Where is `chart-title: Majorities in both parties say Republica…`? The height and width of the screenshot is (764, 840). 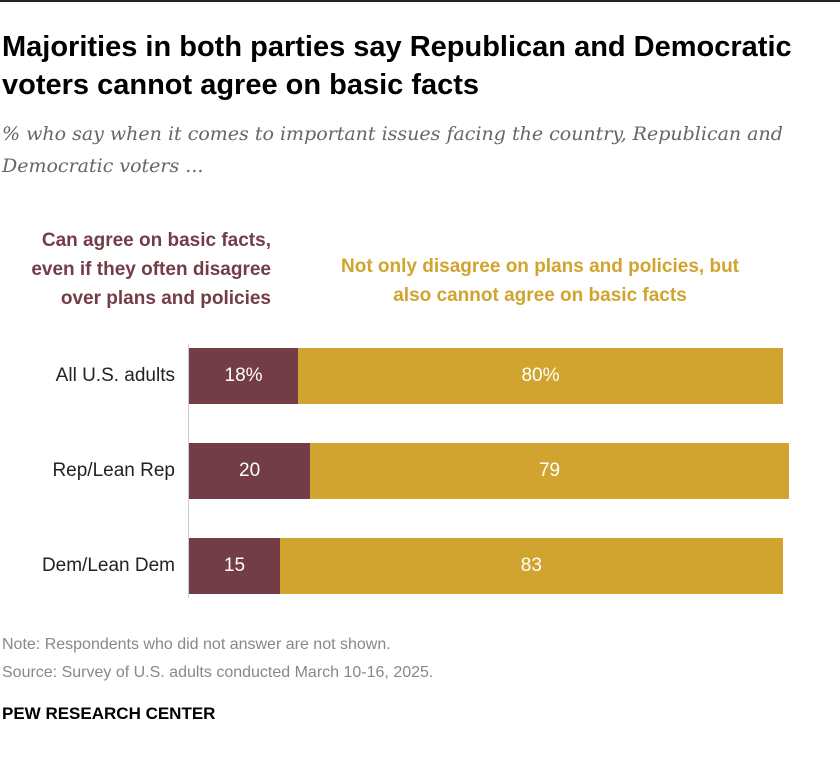 chart-title: Majorities in both parties say Republica… is located at coordinates (397, 66).